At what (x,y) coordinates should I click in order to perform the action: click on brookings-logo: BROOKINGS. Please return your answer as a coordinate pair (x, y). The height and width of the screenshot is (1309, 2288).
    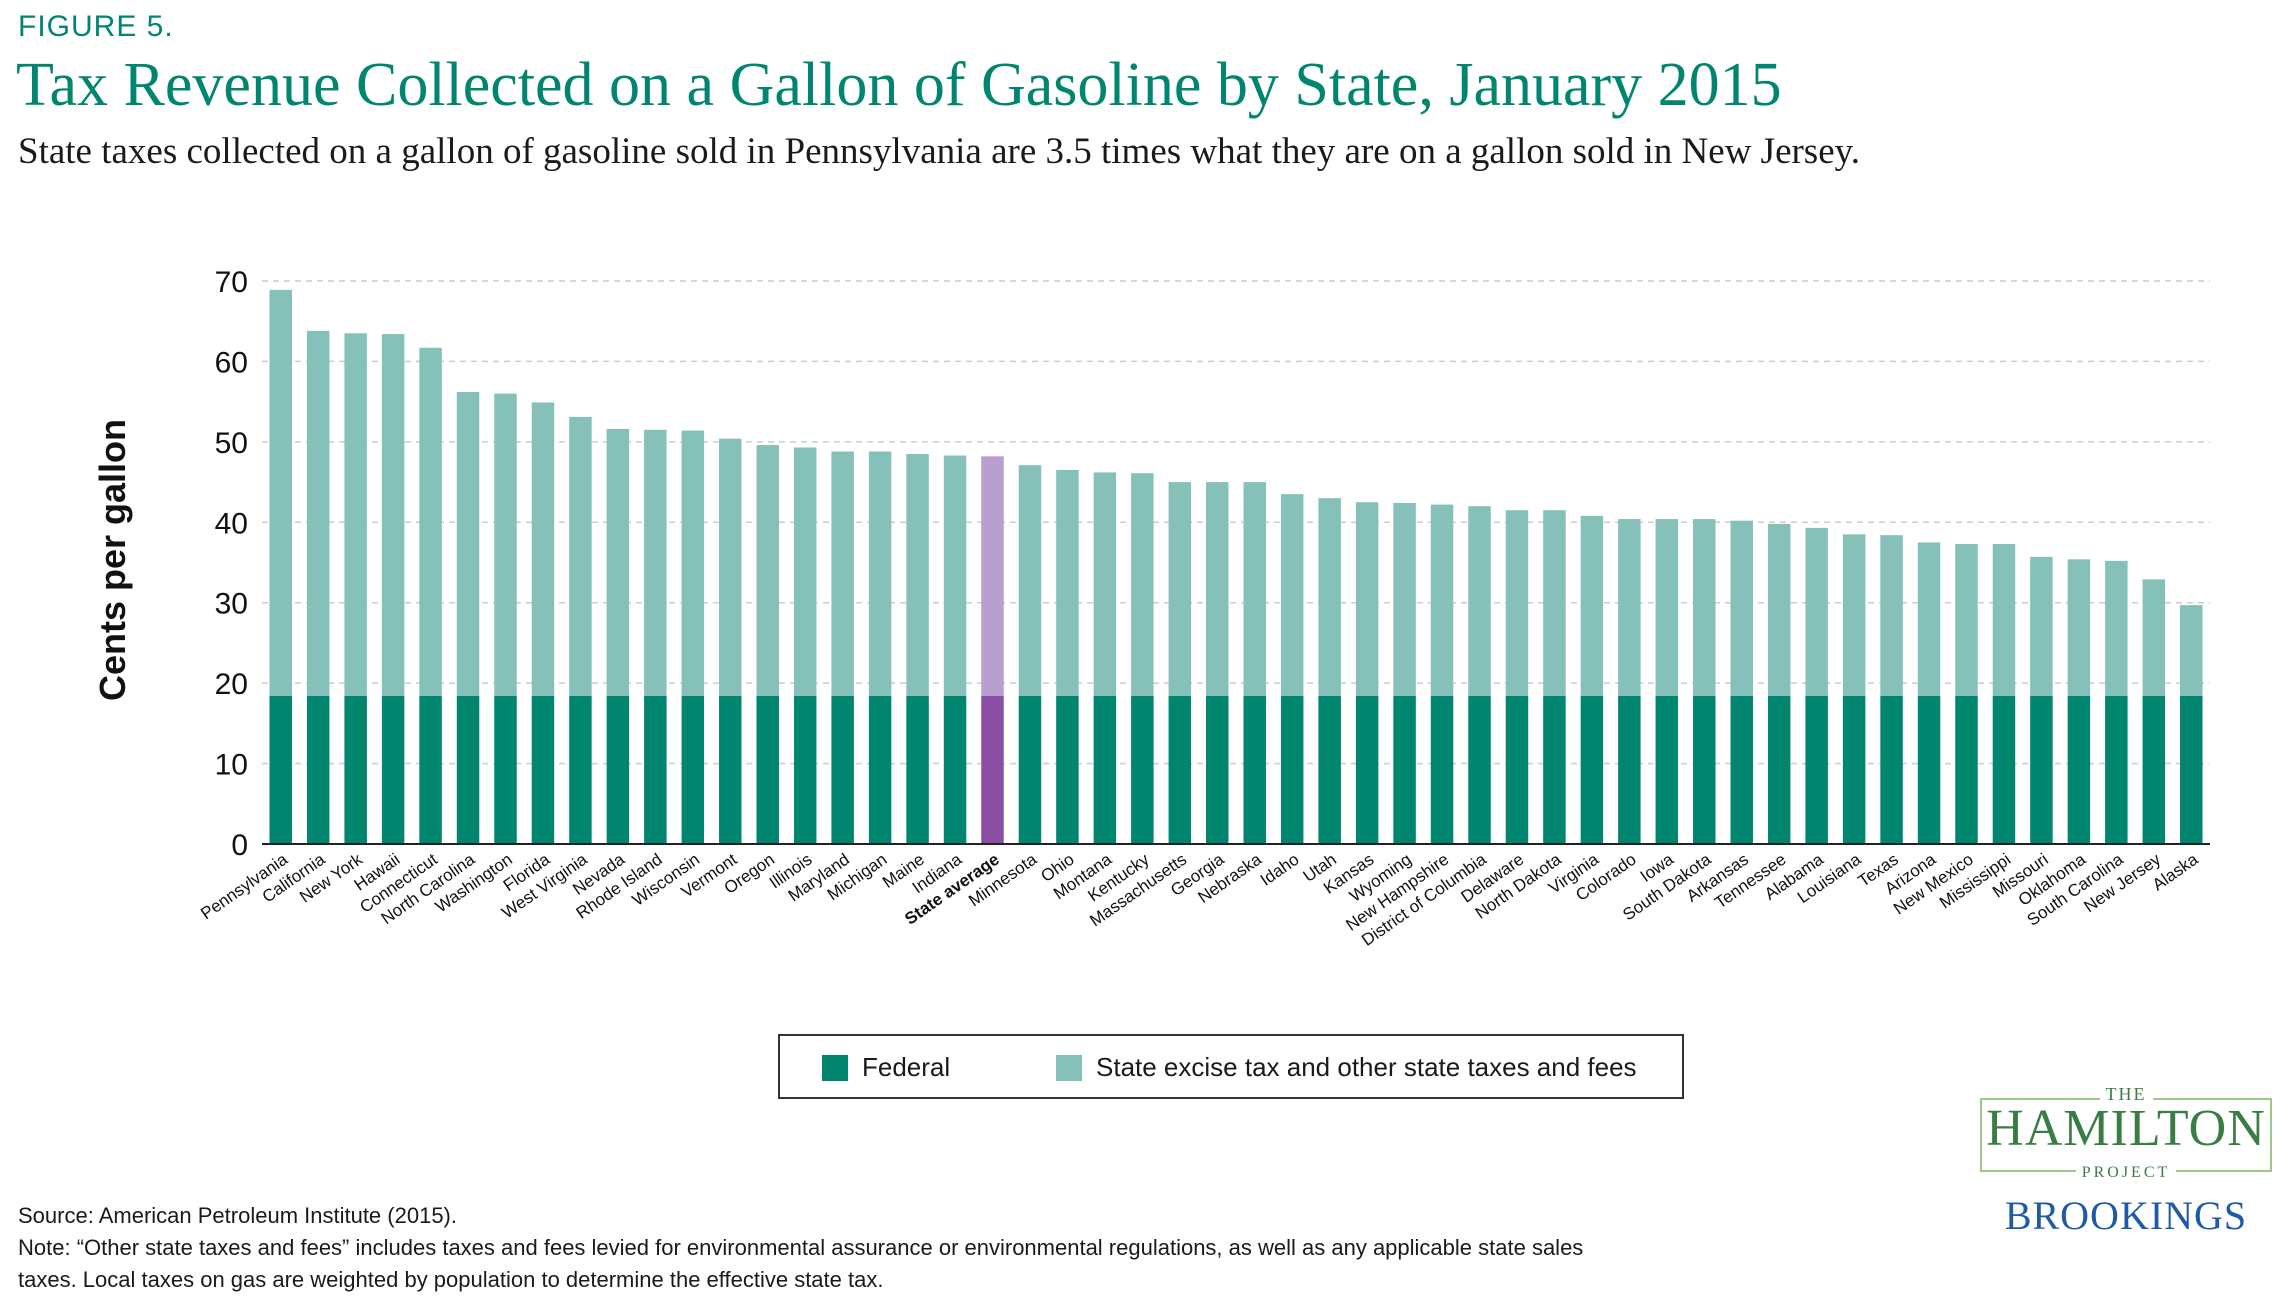
    Looking at the image, I should click on (2126, 1215).